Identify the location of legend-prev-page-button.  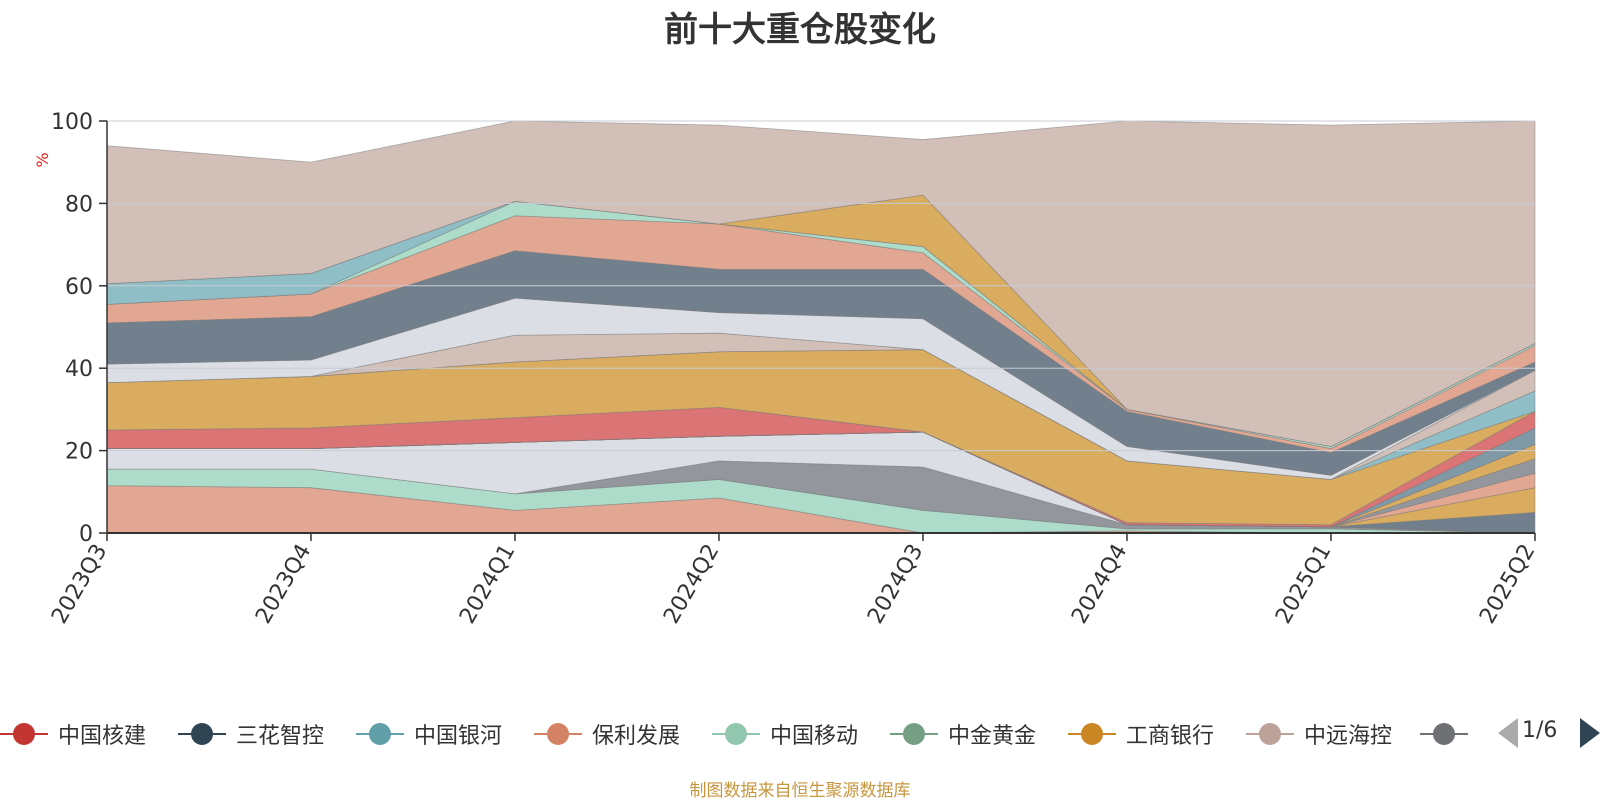
(1508, 733).